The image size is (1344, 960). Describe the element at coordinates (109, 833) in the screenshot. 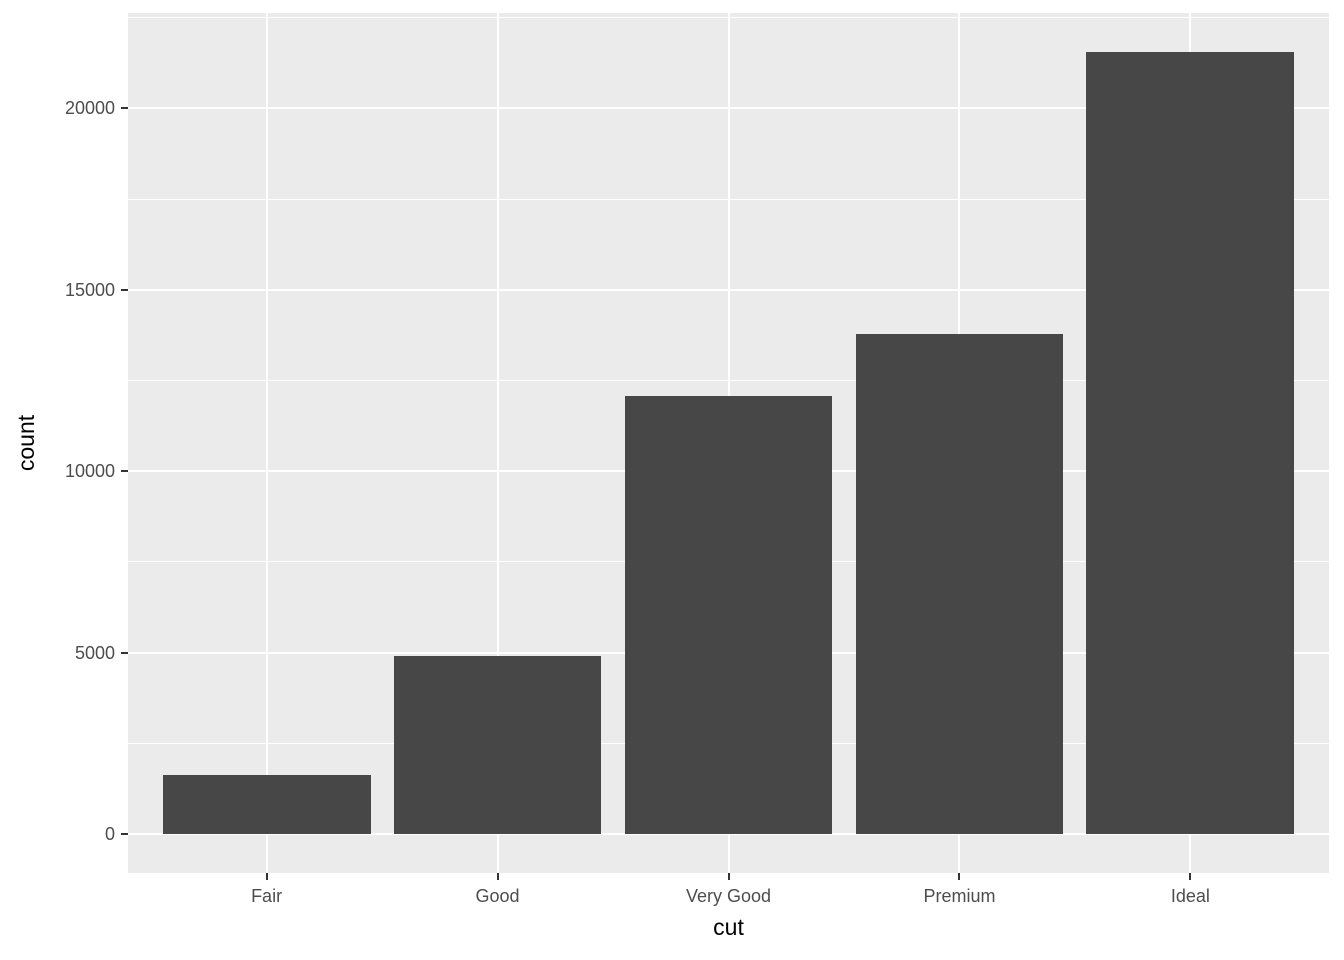

I see `y-tick-label: 0` at that location.